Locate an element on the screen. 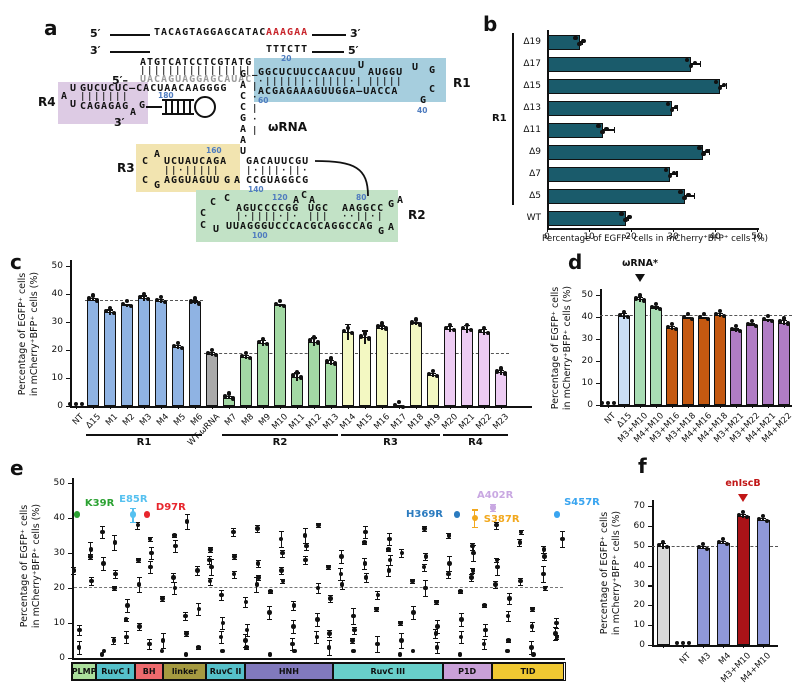 The height and width of the screenshot is (697, 800). seq-text-51: 160 is located at coordinates (214, 150).